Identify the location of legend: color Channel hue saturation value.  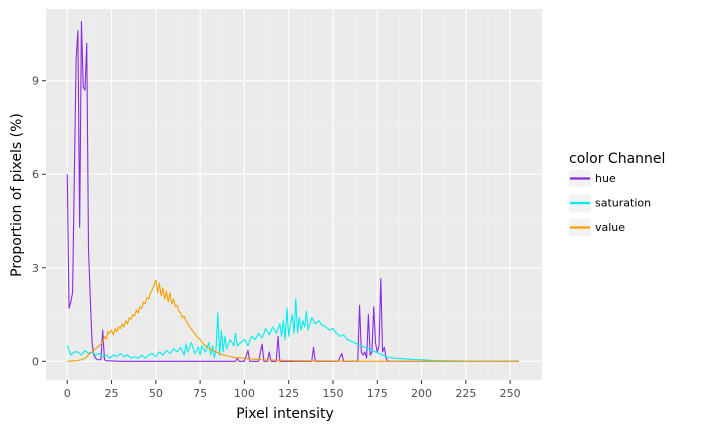
(617, 193).